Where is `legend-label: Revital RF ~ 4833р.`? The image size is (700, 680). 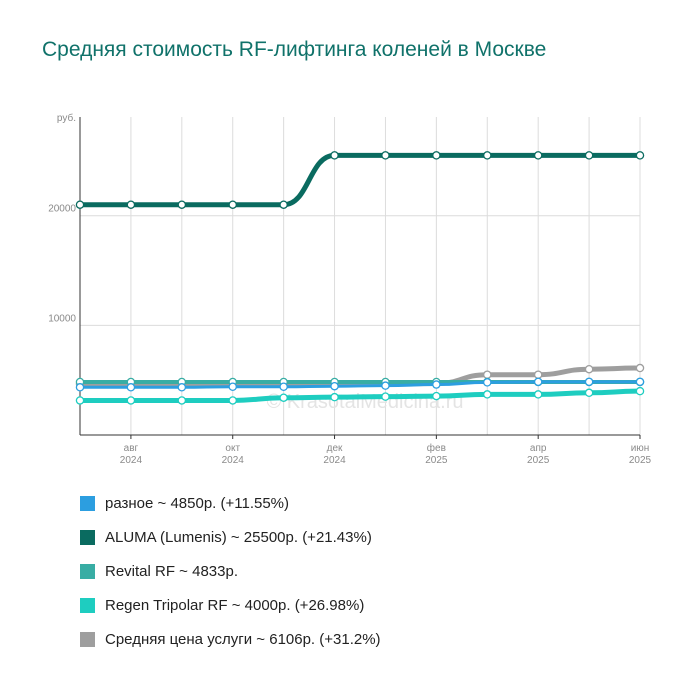
legend-label: Revital RF ~ 4833р. is located at coordinates (171, 571).